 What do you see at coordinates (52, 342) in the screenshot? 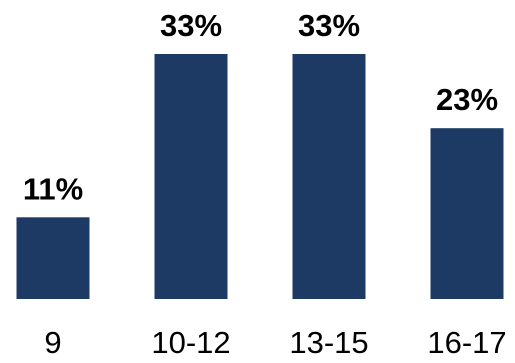
I see `x-tick-label-9: 9` at bounding box center [52, 342].